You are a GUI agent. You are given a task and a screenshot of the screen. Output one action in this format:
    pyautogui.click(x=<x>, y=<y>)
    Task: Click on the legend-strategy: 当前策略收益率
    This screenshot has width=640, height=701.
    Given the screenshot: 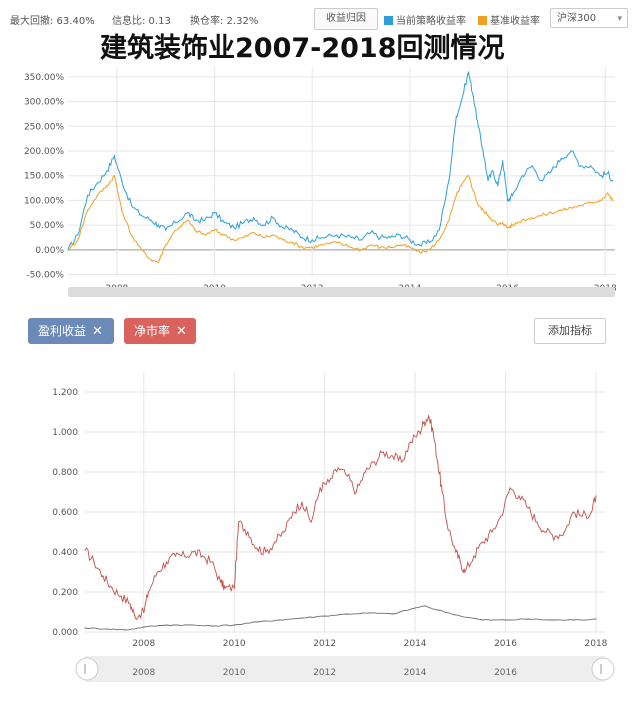 What is the action you would take?
    pyautogui.click(x=425, y=19)
    